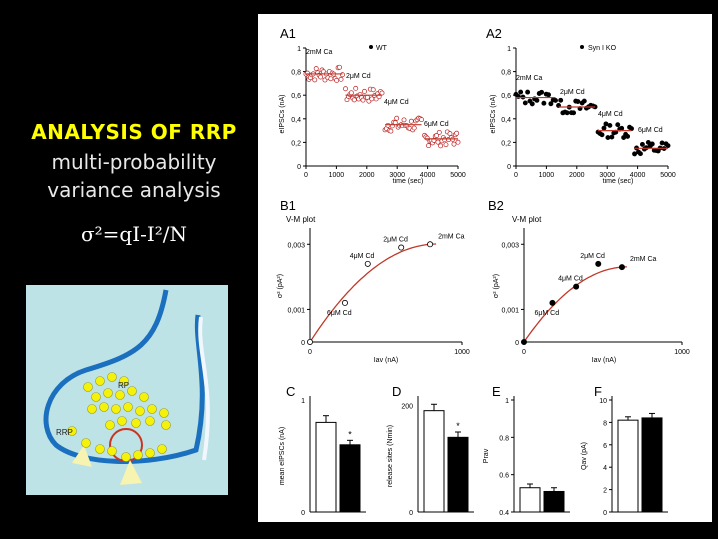  What do you see at coordinates (458, 175) in the screenshot?
I see `A1-xtick-label-5: 5000` at bounding box center [458, 175].